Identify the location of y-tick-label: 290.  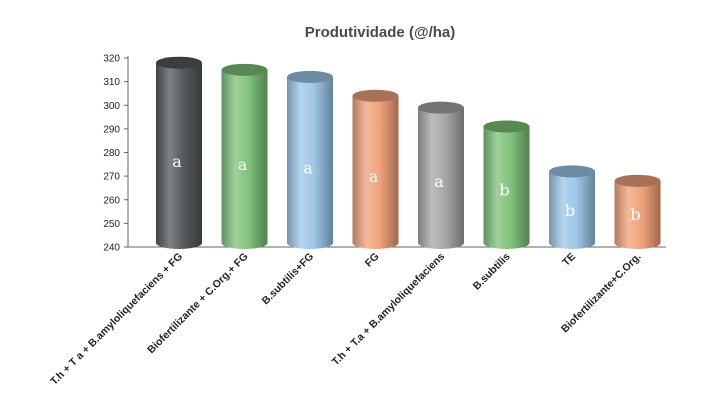
(111, 129).